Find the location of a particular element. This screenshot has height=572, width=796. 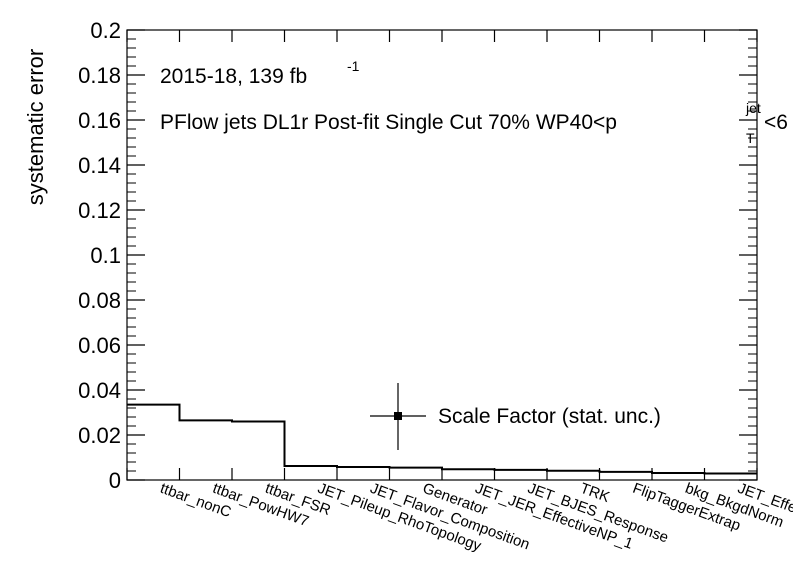

lumi-superscript: -1 is located at coordinates (353, 66).